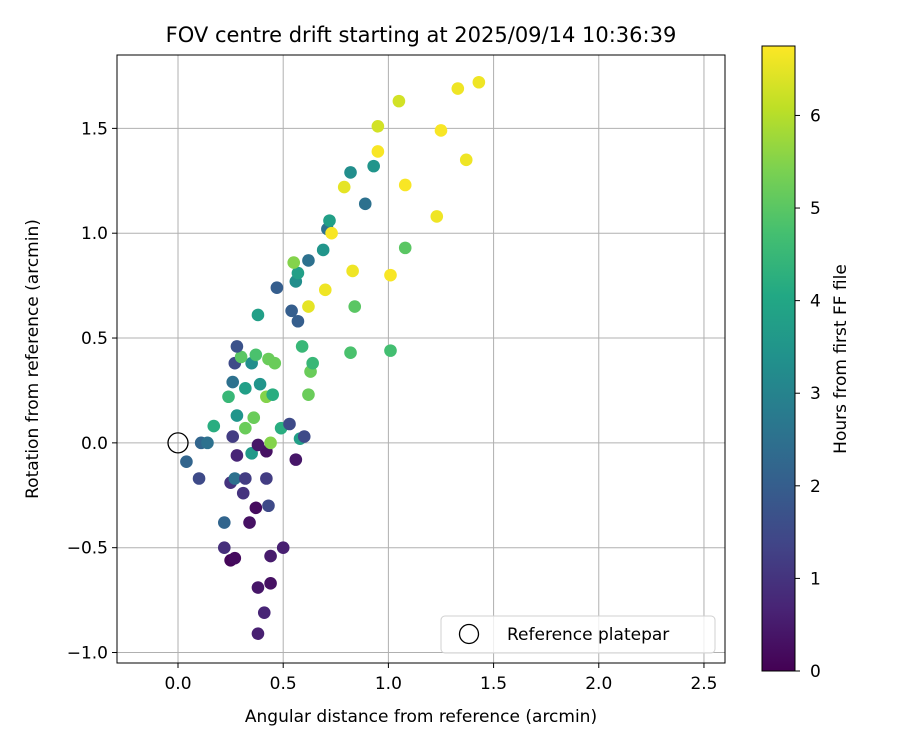 This screenshot has width=900, height=750. What do you see at coordinates (815, 302) in the screenshot?
I see `colorbar-tick-label: 4` at bounding box center [815, 302].